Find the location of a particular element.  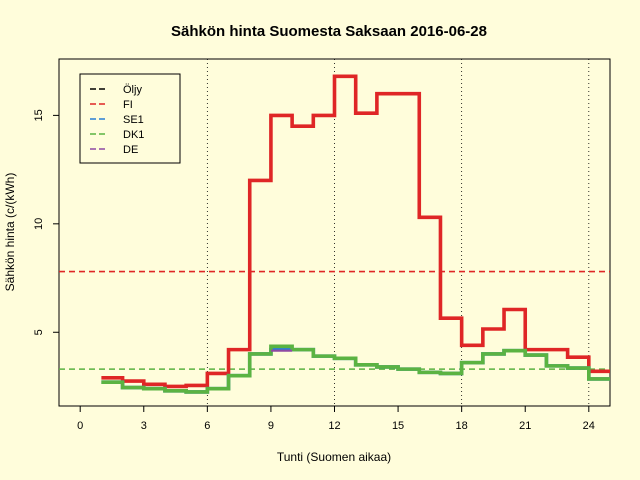

x-tick-label: 12 is located at coordinates (334, 426).